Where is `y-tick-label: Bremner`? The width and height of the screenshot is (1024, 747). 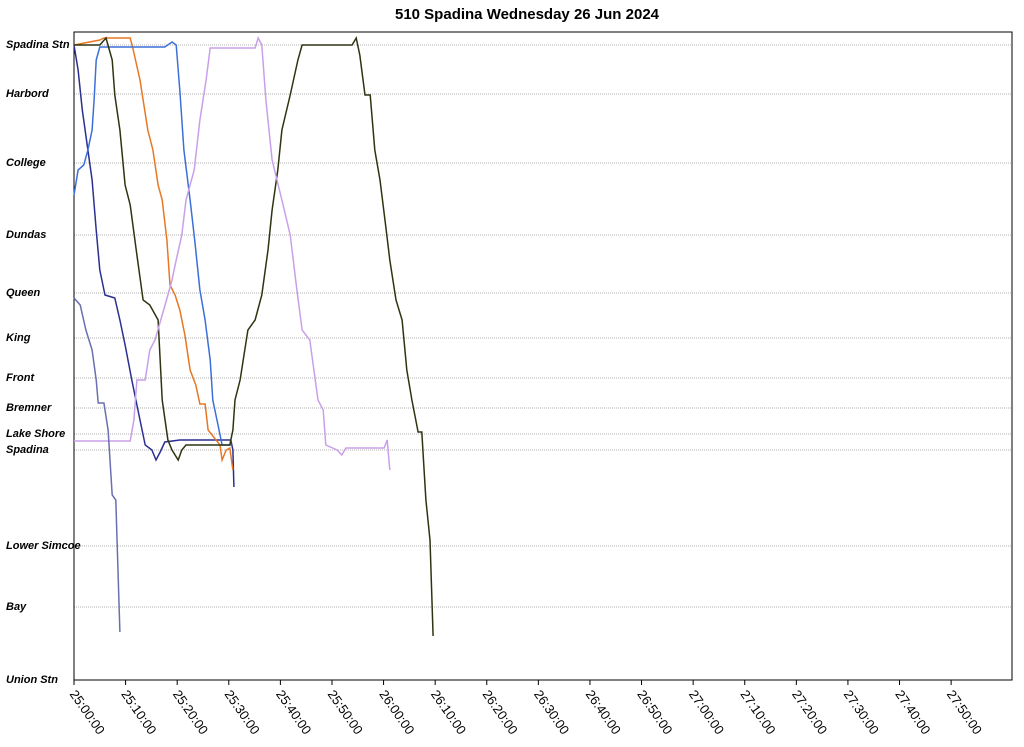 y-tick-label: Bremner is located at coordinates (29, 408).